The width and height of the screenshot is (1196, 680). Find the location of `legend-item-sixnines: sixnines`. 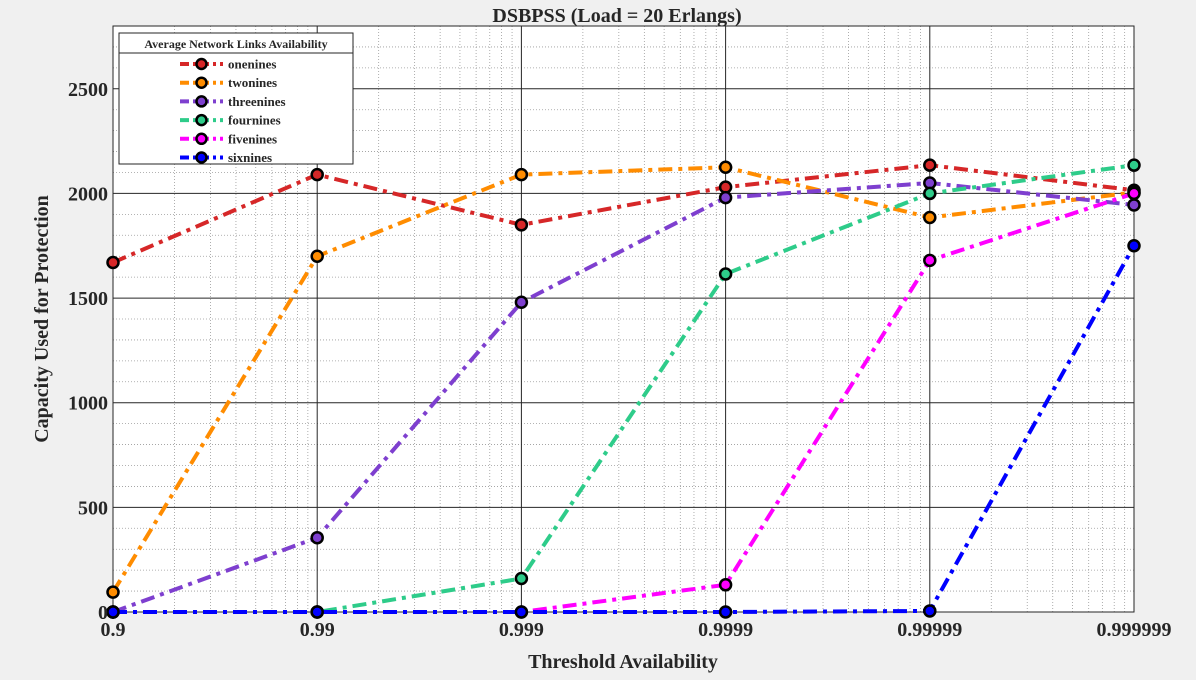

legend-item-sixnines: sixnines is located at coordinates (226, 157).